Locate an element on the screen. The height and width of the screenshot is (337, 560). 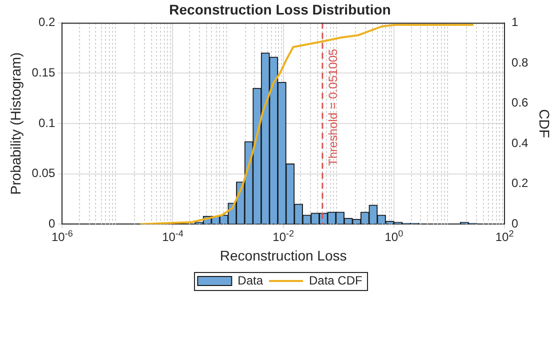
y-tick-label: 0.15 is located at coordinates (44, 72).